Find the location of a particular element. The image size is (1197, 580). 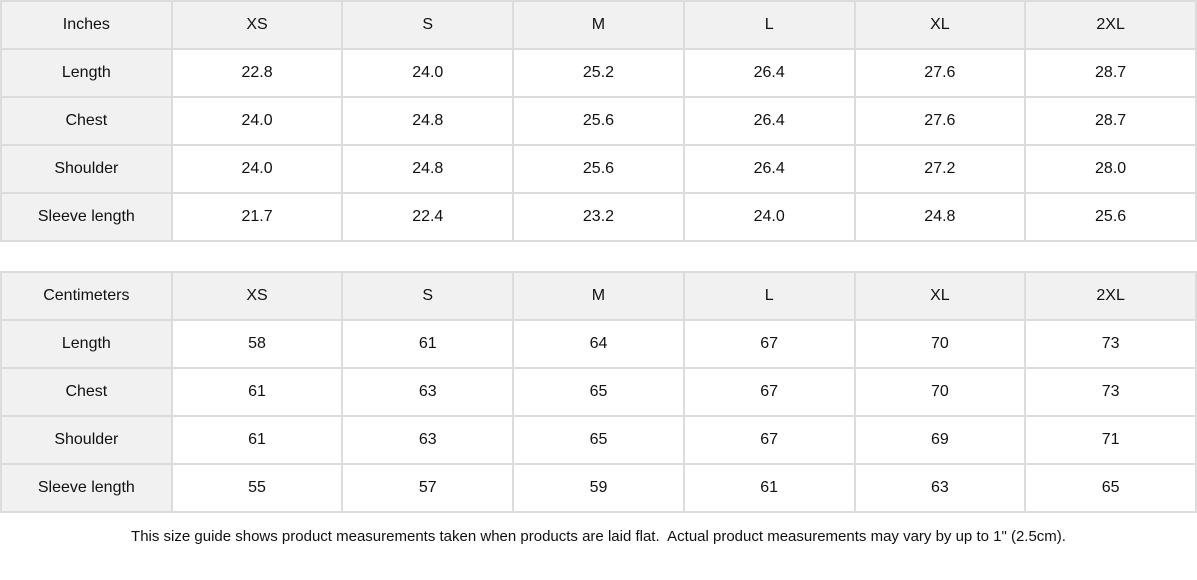

size-table-header-row: Inches XS S M L XL 2XL is located at coordinates (598, 25).